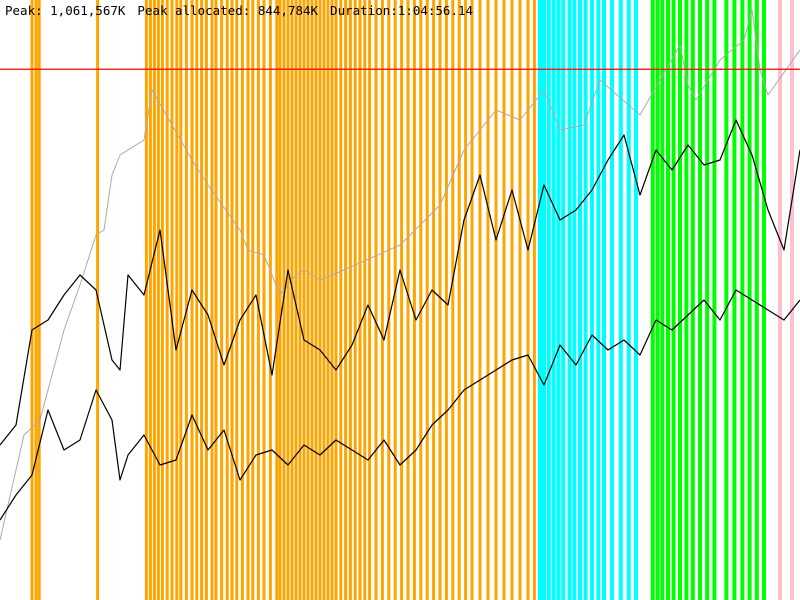 This screenshot has height=600, width=800. Describe the element at coordinates (402, 10) in the screenshot. I see `duration-label: Duration:1:04:56.14` at that location.